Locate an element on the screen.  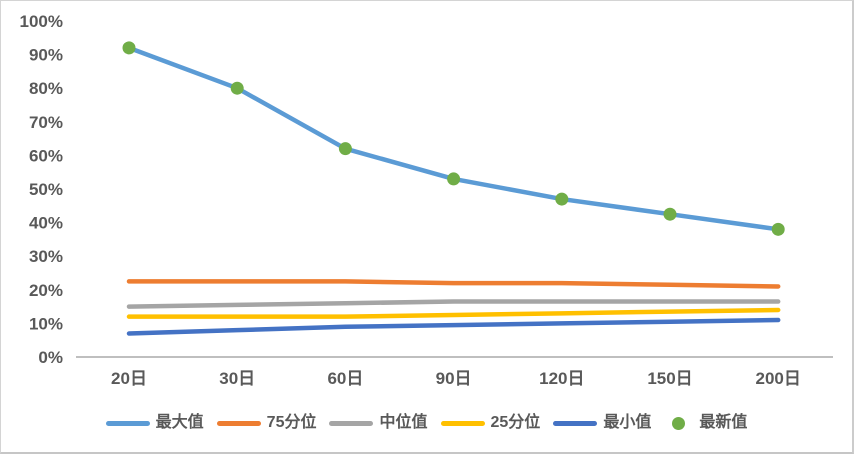
x-axis-label: 30日 is located at coordinates (237, 378).